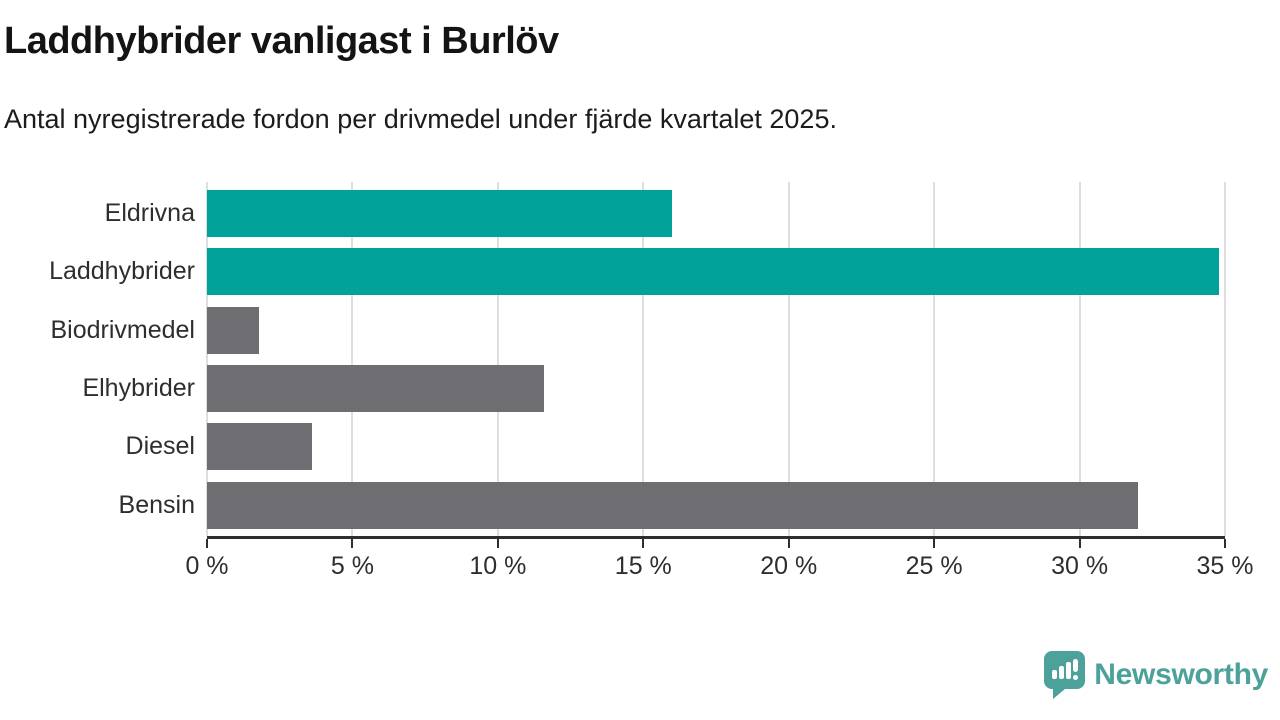 The height and width of the screenshot is (720, 1280). I want to click on bar-elhybrider, so click(376, 388).